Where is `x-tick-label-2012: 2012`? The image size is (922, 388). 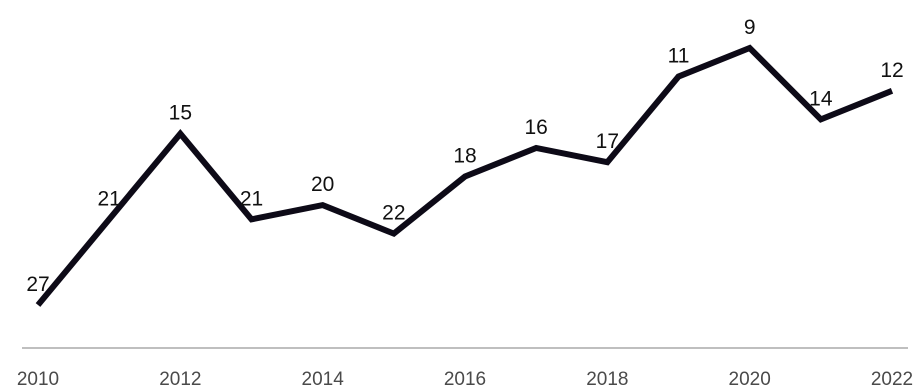
x-tick-label-2012: 2012 is located at coordinates (180, 378).